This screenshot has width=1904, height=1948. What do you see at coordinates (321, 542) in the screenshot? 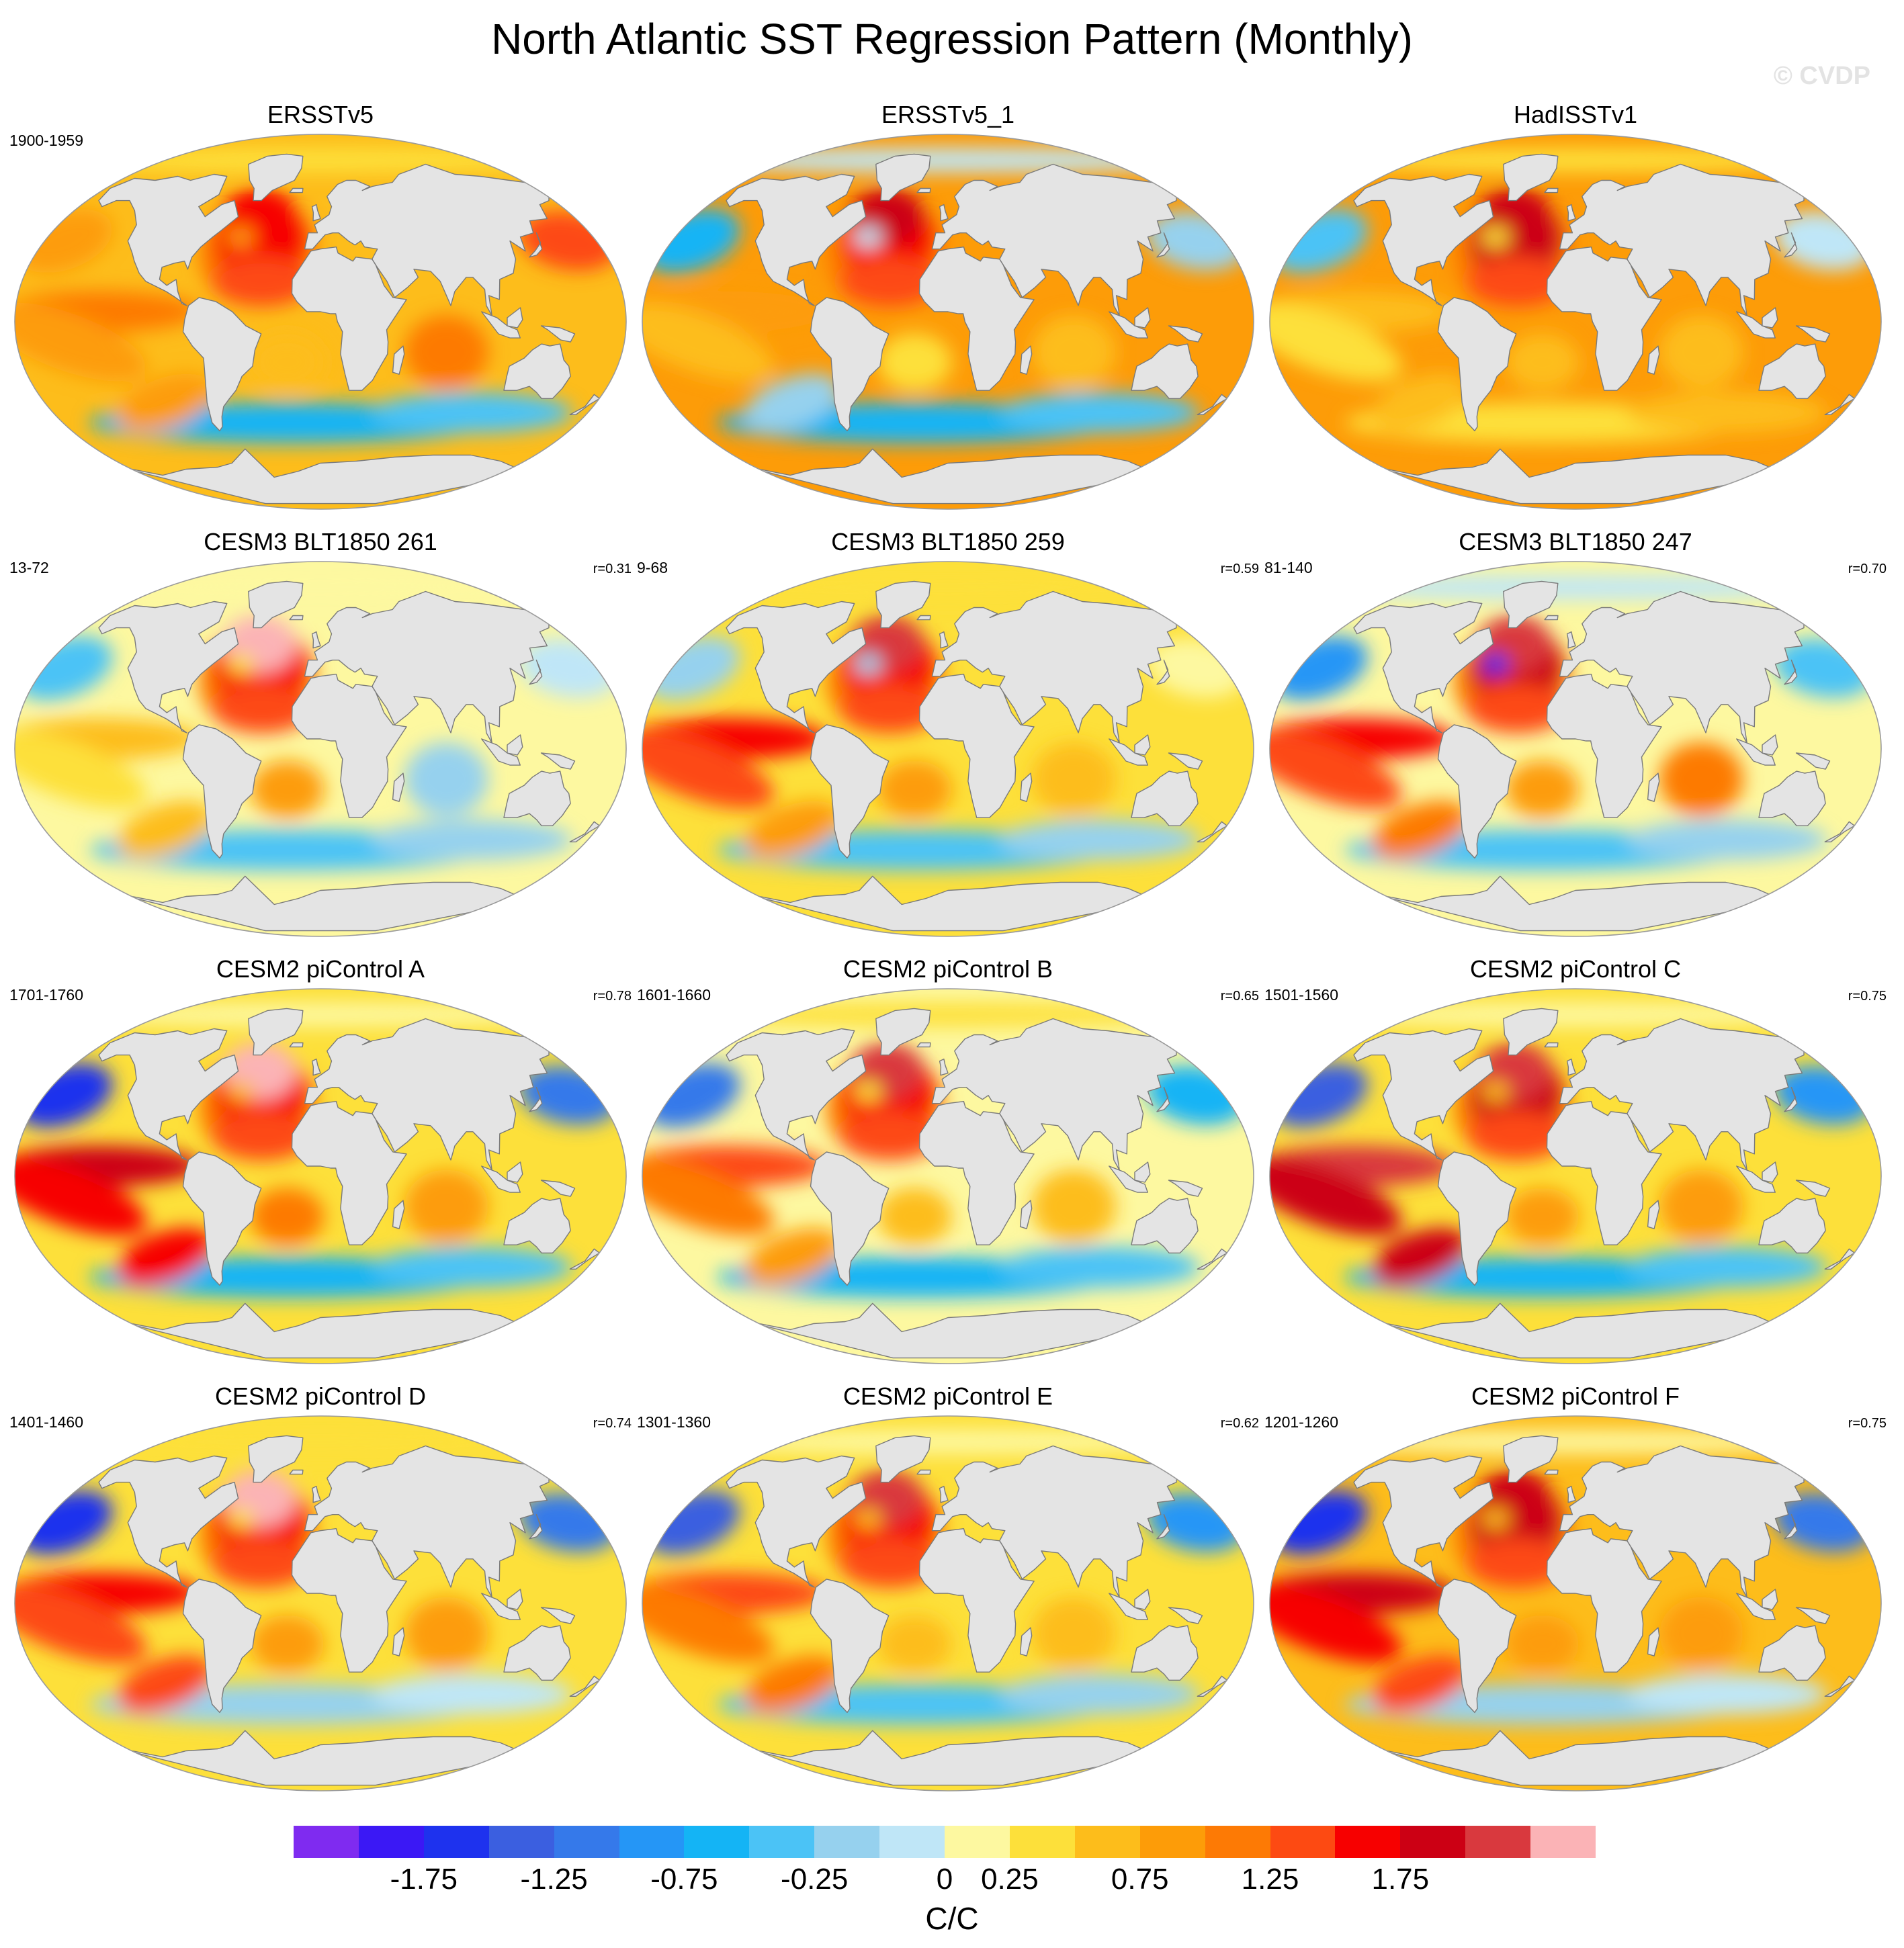
I see `panel-title: CESM3 BLT1850 261` at bounding box center [321, 542].